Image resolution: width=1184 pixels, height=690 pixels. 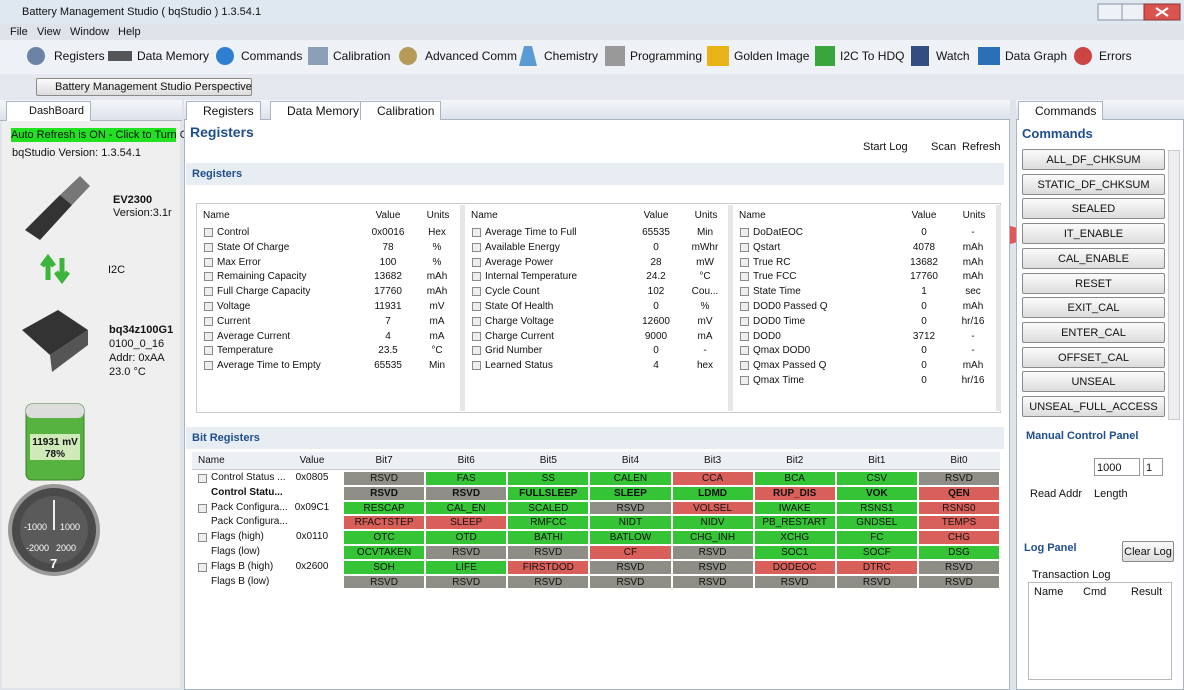 What do you see at coordinates (49, 32) in the screenshot?
I see `menu-item: View` at bounding box center [49, 32].